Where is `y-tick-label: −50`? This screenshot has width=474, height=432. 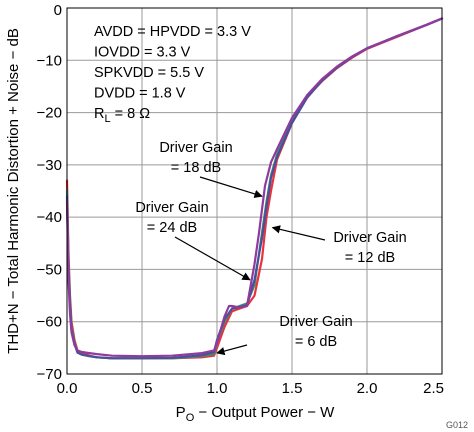
y-tick-label: −50 is located at coordinates (49, 269).